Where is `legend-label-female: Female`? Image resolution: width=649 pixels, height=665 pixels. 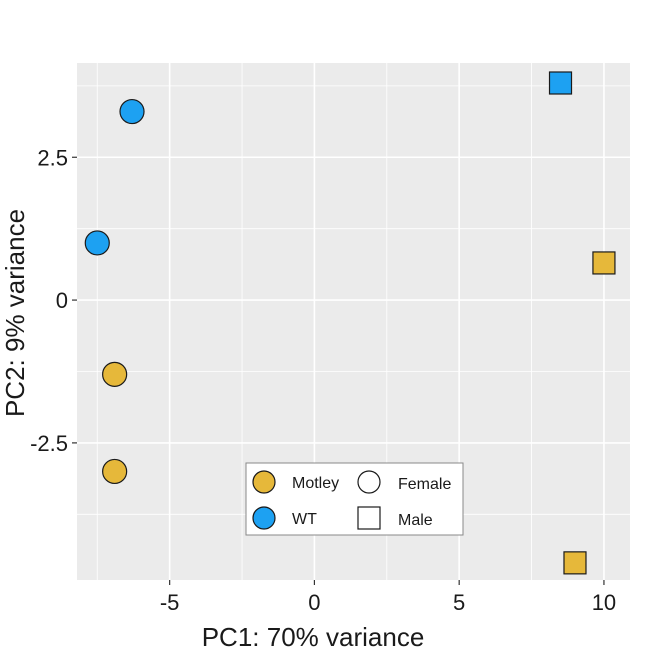
legend-label-female: Female is located at coordinates (424, 484).